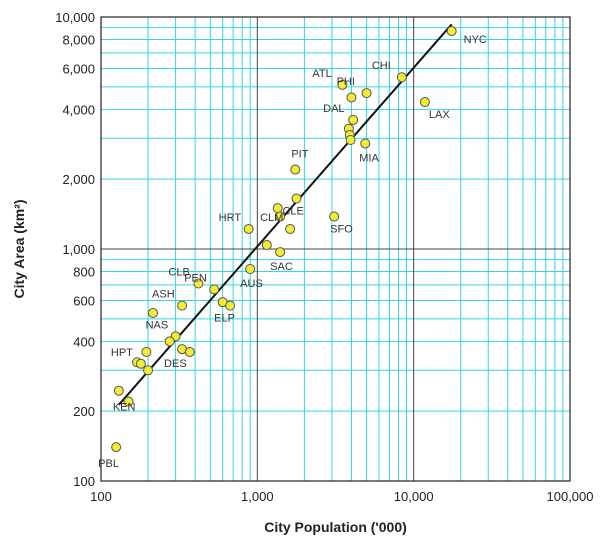 This screenshot has width=615, height=543. Describe the element at coordinates (341, 230) in the screenshot. I see `point-label: SFO` at that location.